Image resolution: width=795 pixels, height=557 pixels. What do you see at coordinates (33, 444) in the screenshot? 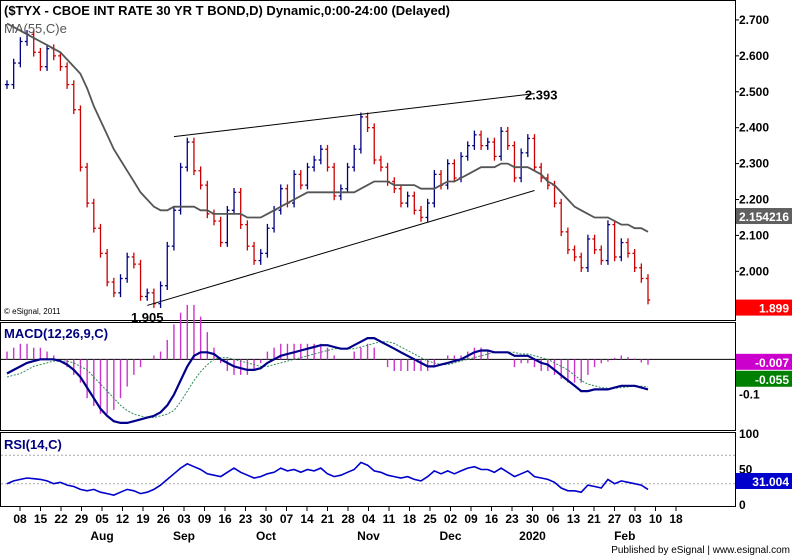
I see `rsi-label: RSI(14,C)` at bounding box center [33, 444].